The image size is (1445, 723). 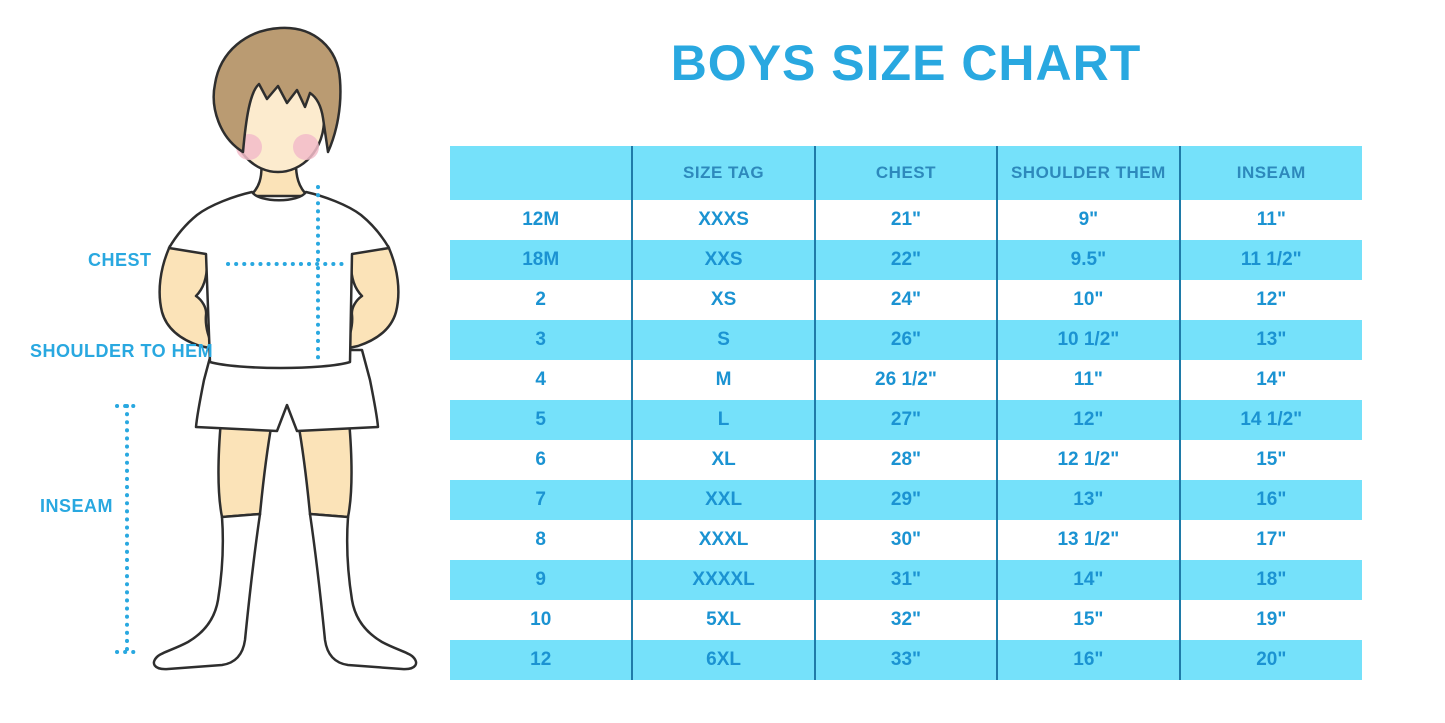 I want to click on cell-age: 10, so click(x=541, y=619).